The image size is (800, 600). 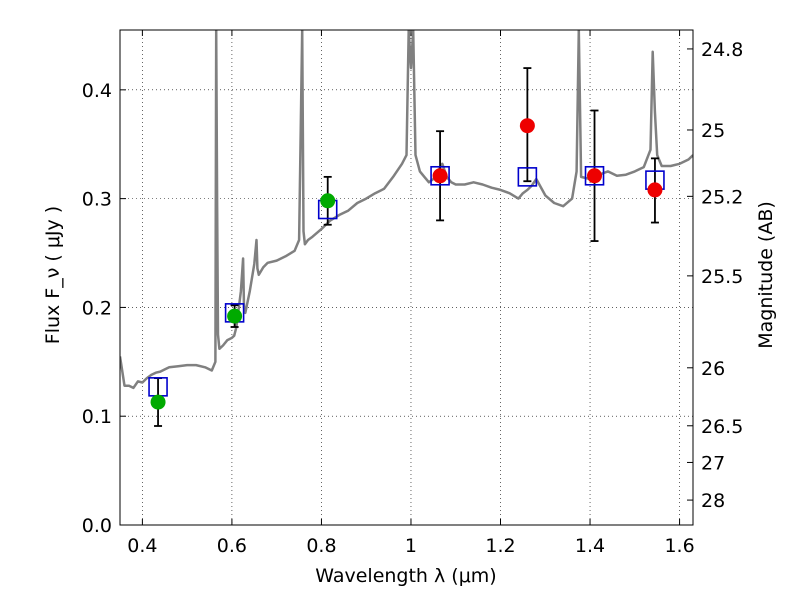 I want to click on mag-tick-label: 28, so click(x=713, y=501).